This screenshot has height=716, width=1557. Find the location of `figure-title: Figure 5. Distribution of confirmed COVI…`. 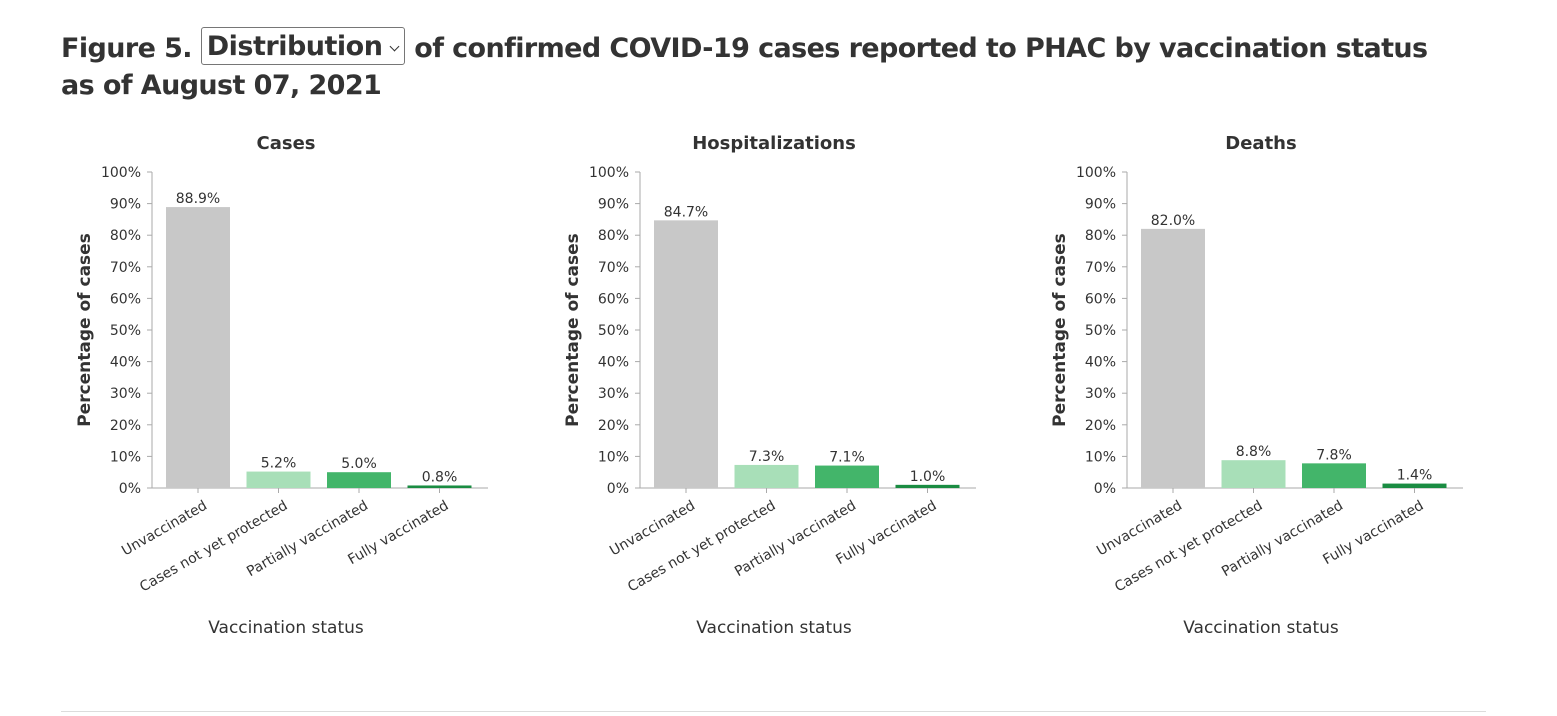

figure-title: Figure 5. Distribution of confirmed COVI… is located at coordinates (761, 65).